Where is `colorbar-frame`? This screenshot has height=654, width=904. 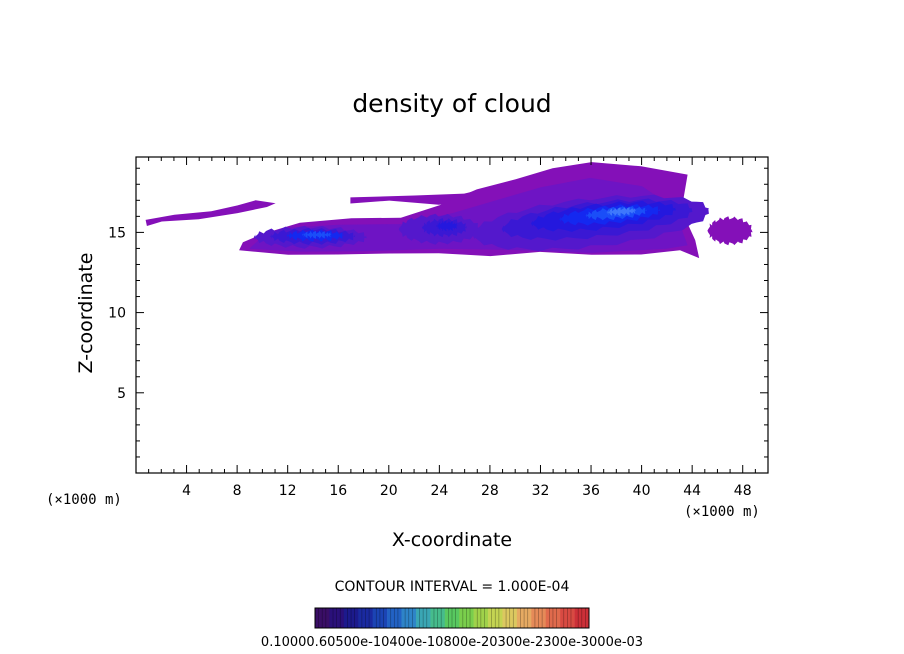
colorbar-frame is located at coordinates (452, 618).